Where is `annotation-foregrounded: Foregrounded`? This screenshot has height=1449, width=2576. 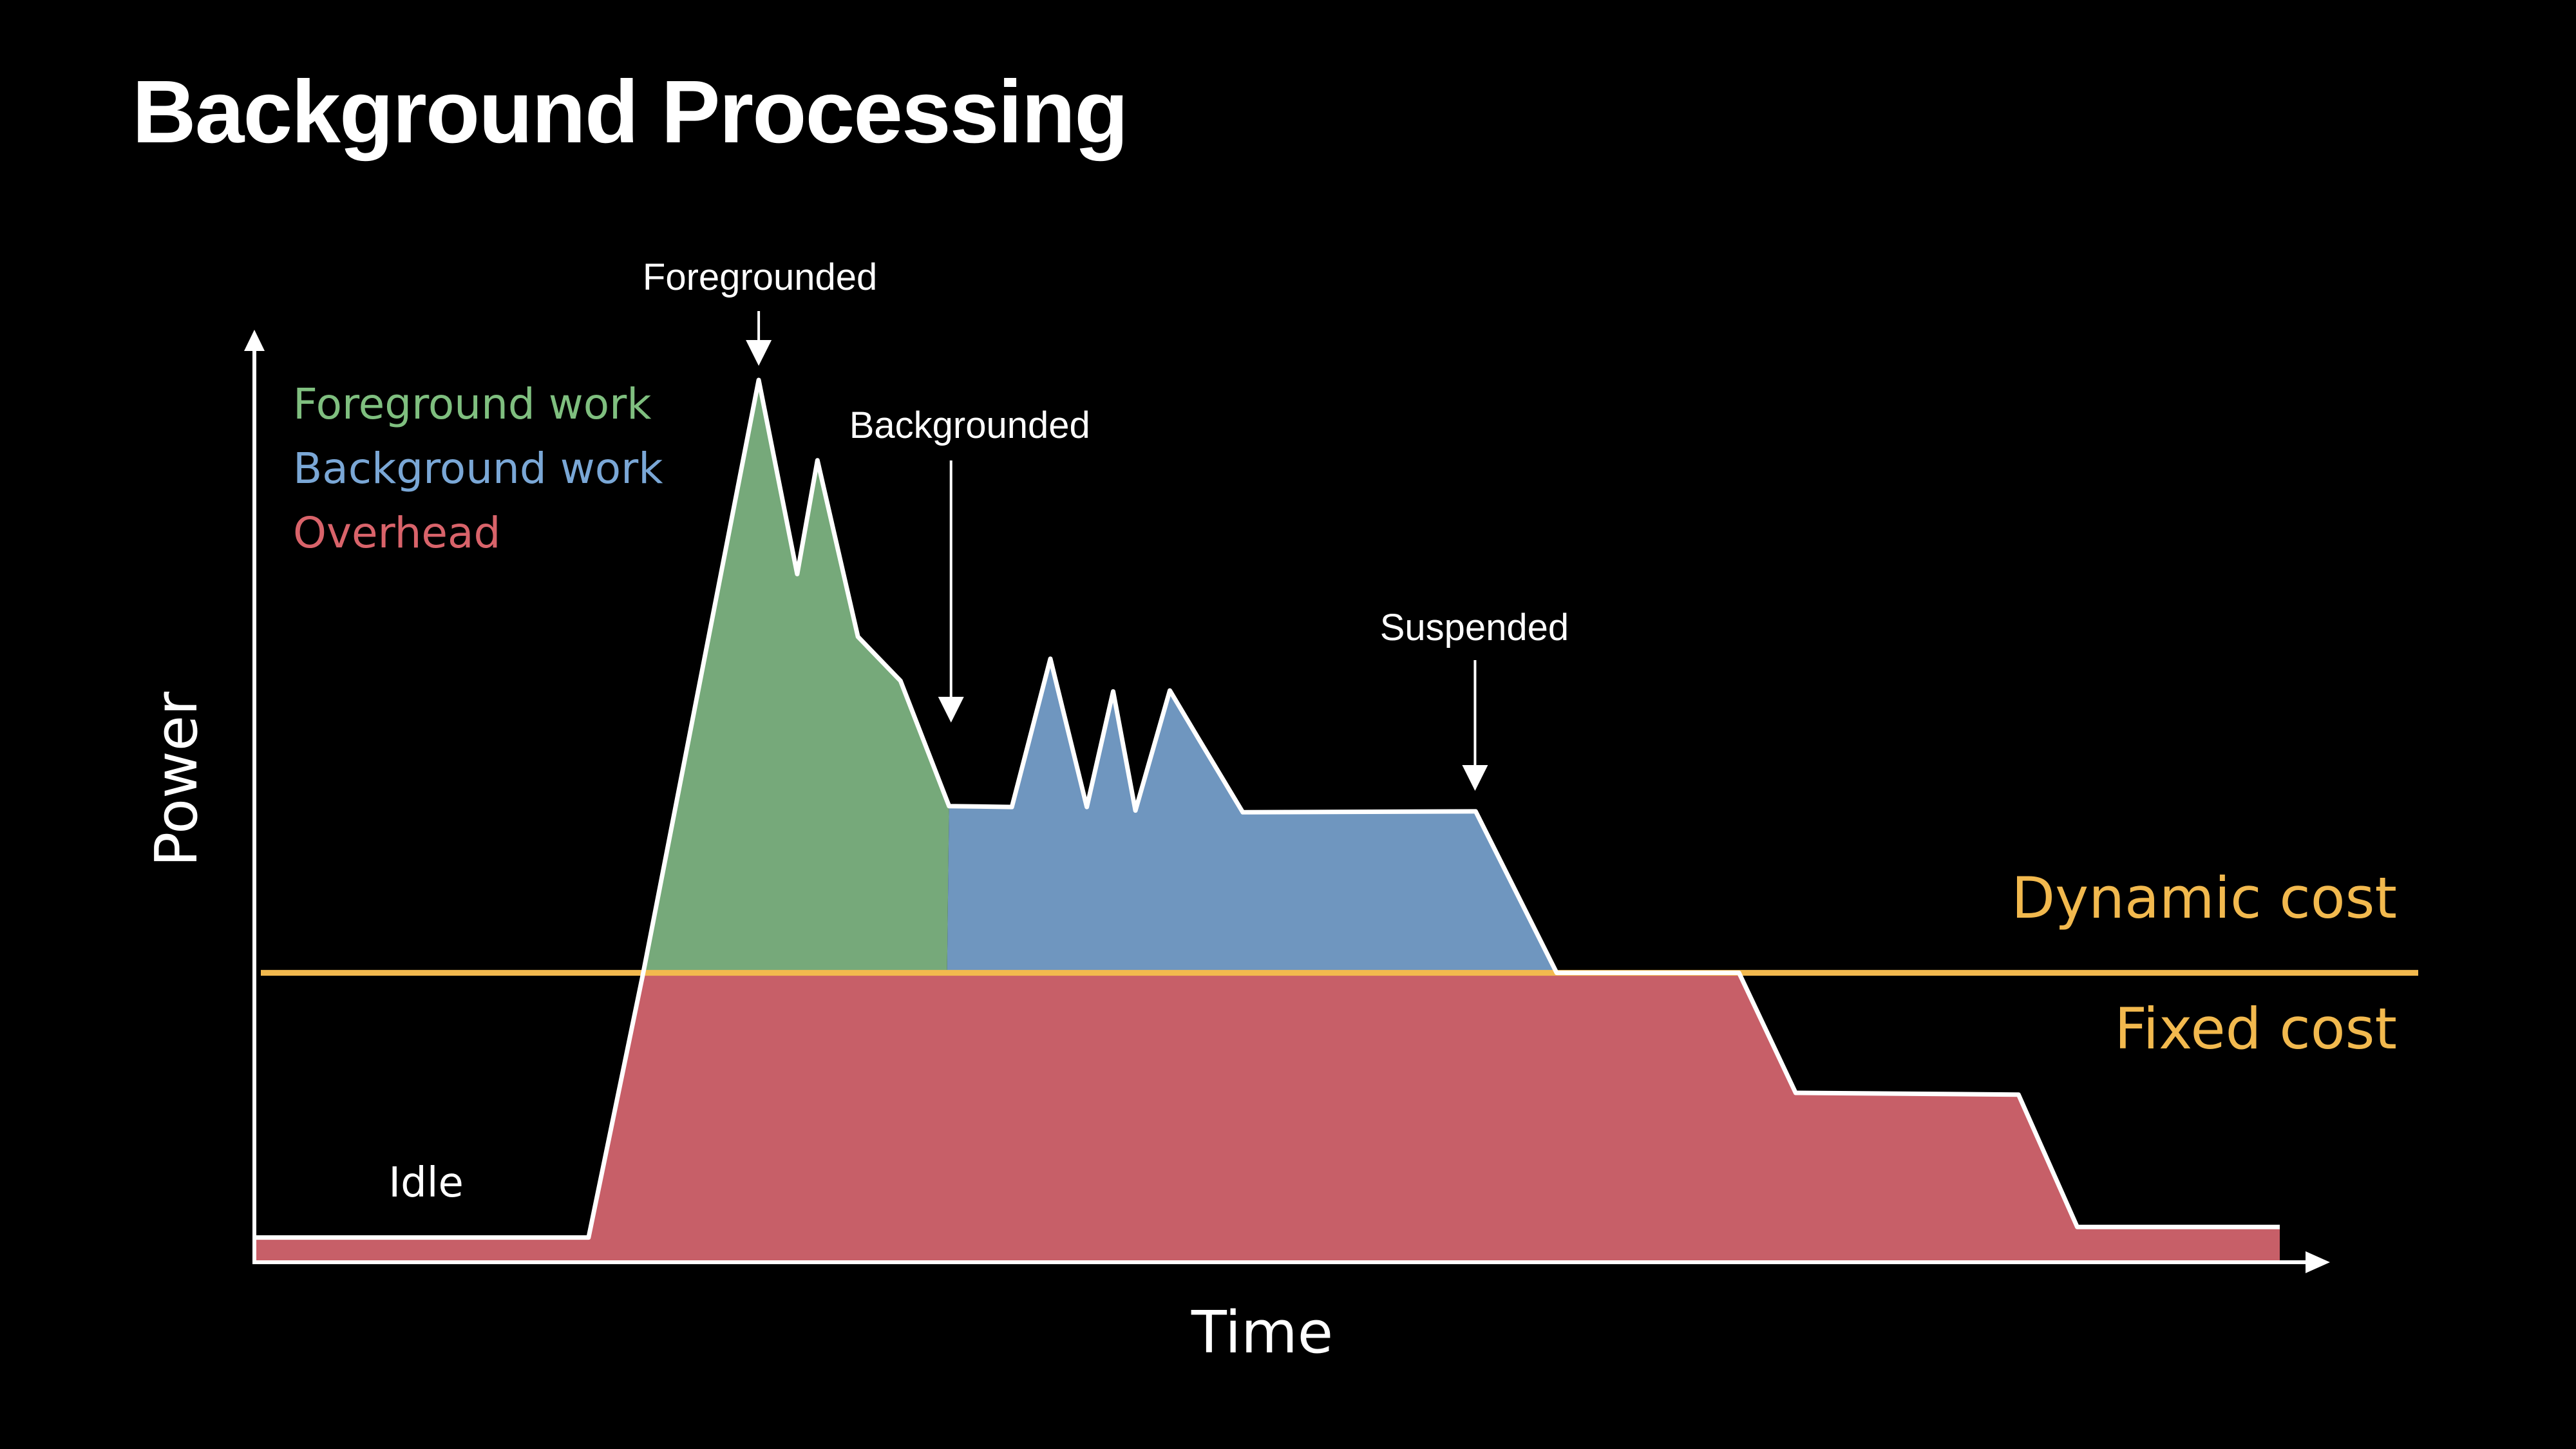
annotation-foregrounded: Foregrounded is located at coordinates (760, 311).